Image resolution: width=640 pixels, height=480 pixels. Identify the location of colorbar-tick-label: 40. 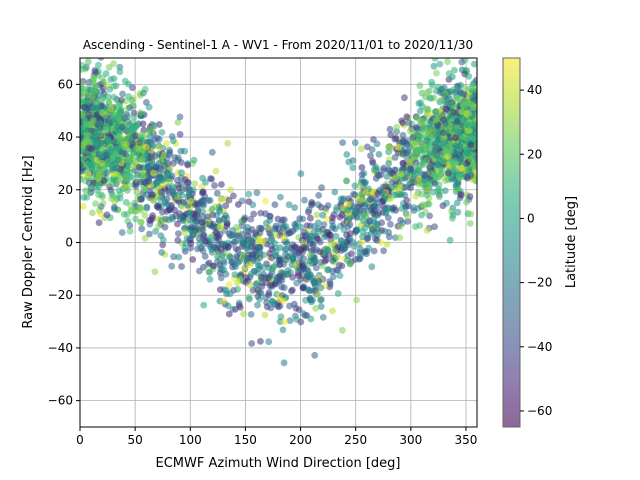
(534, 90).